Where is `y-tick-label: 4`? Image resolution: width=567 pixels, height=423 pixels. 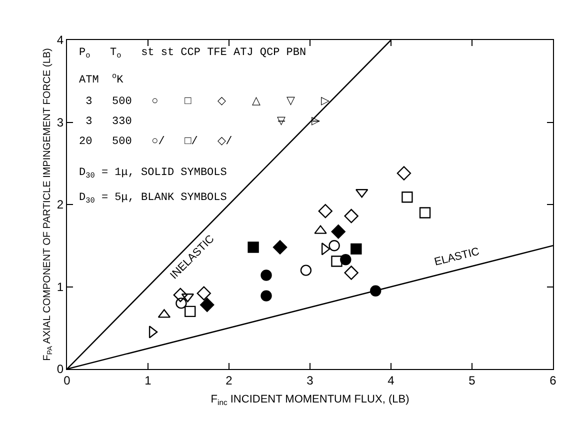
y-tick-label: 4 is located at coordinates (60, 40).